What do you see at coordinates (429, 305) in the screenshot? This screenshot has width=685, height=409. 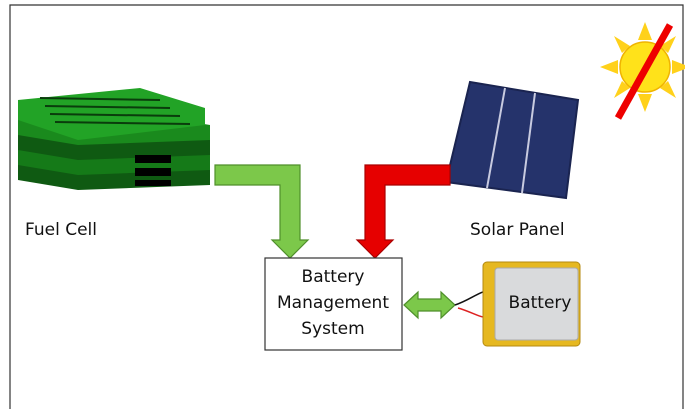 I see `bidirectional-arrow` at bounding box center [429, 305].